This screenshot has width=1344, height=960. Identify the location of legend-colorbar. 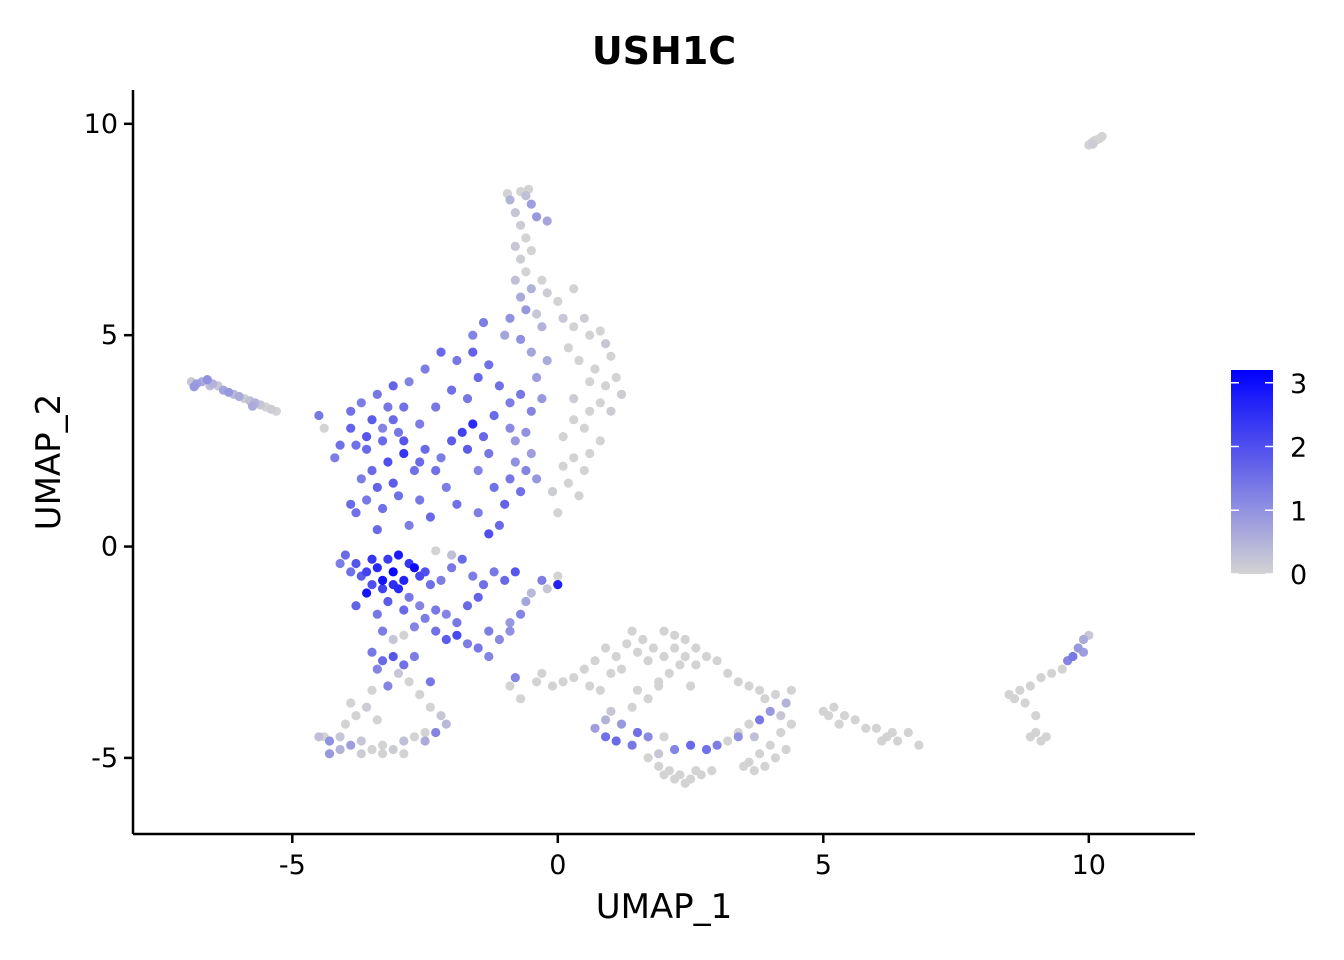
(1252, 472).